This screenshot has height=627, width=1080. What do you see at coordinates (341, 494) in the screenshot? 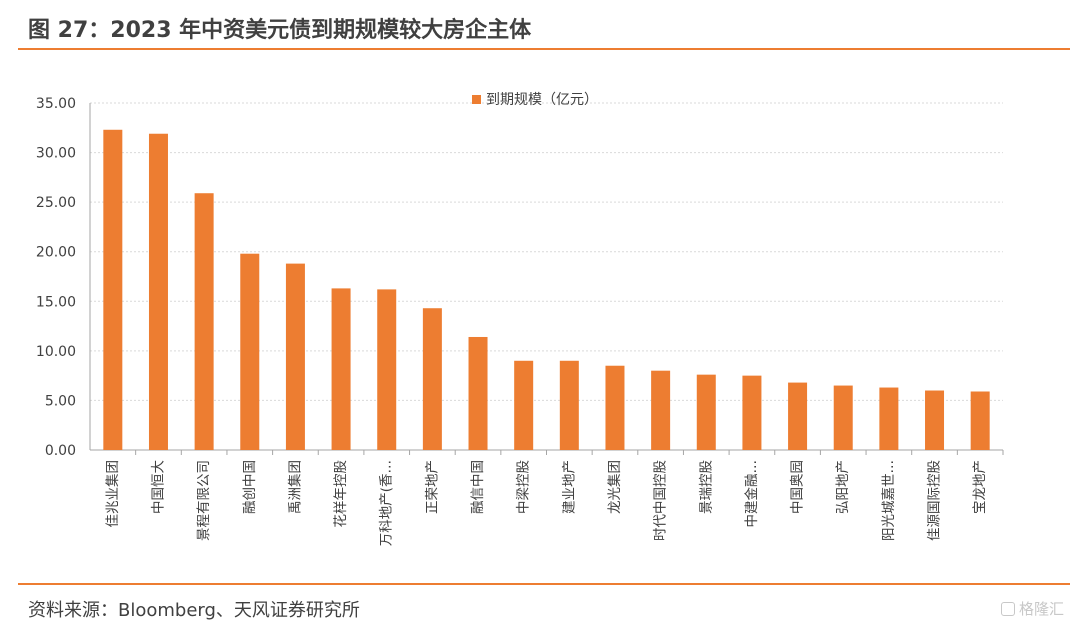
I see `x-tick-label: 花样年控股` at bounding box center [341, 494].